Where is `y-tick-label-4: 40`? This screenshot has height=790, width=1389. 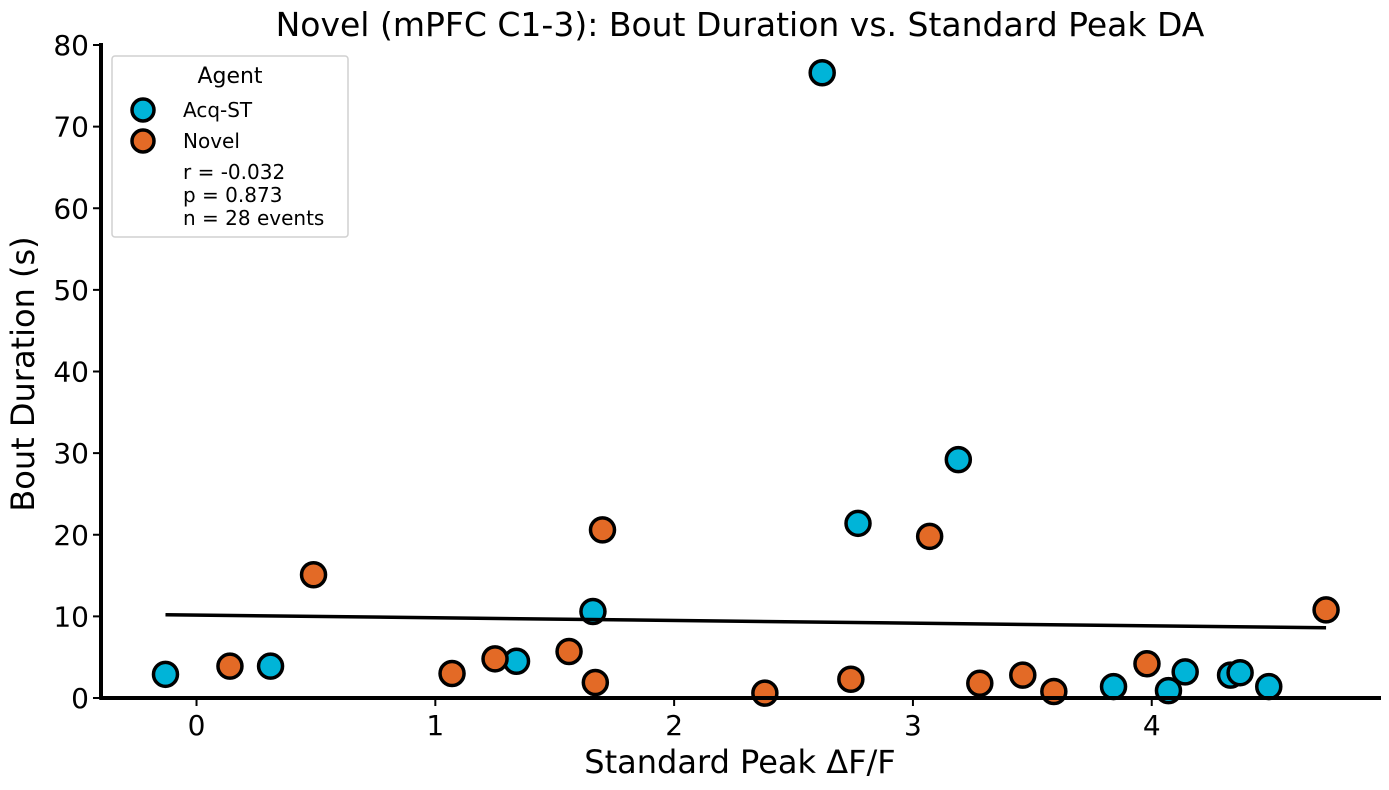
y-tick-label-4: 40 is located at coordinates (71, 372).